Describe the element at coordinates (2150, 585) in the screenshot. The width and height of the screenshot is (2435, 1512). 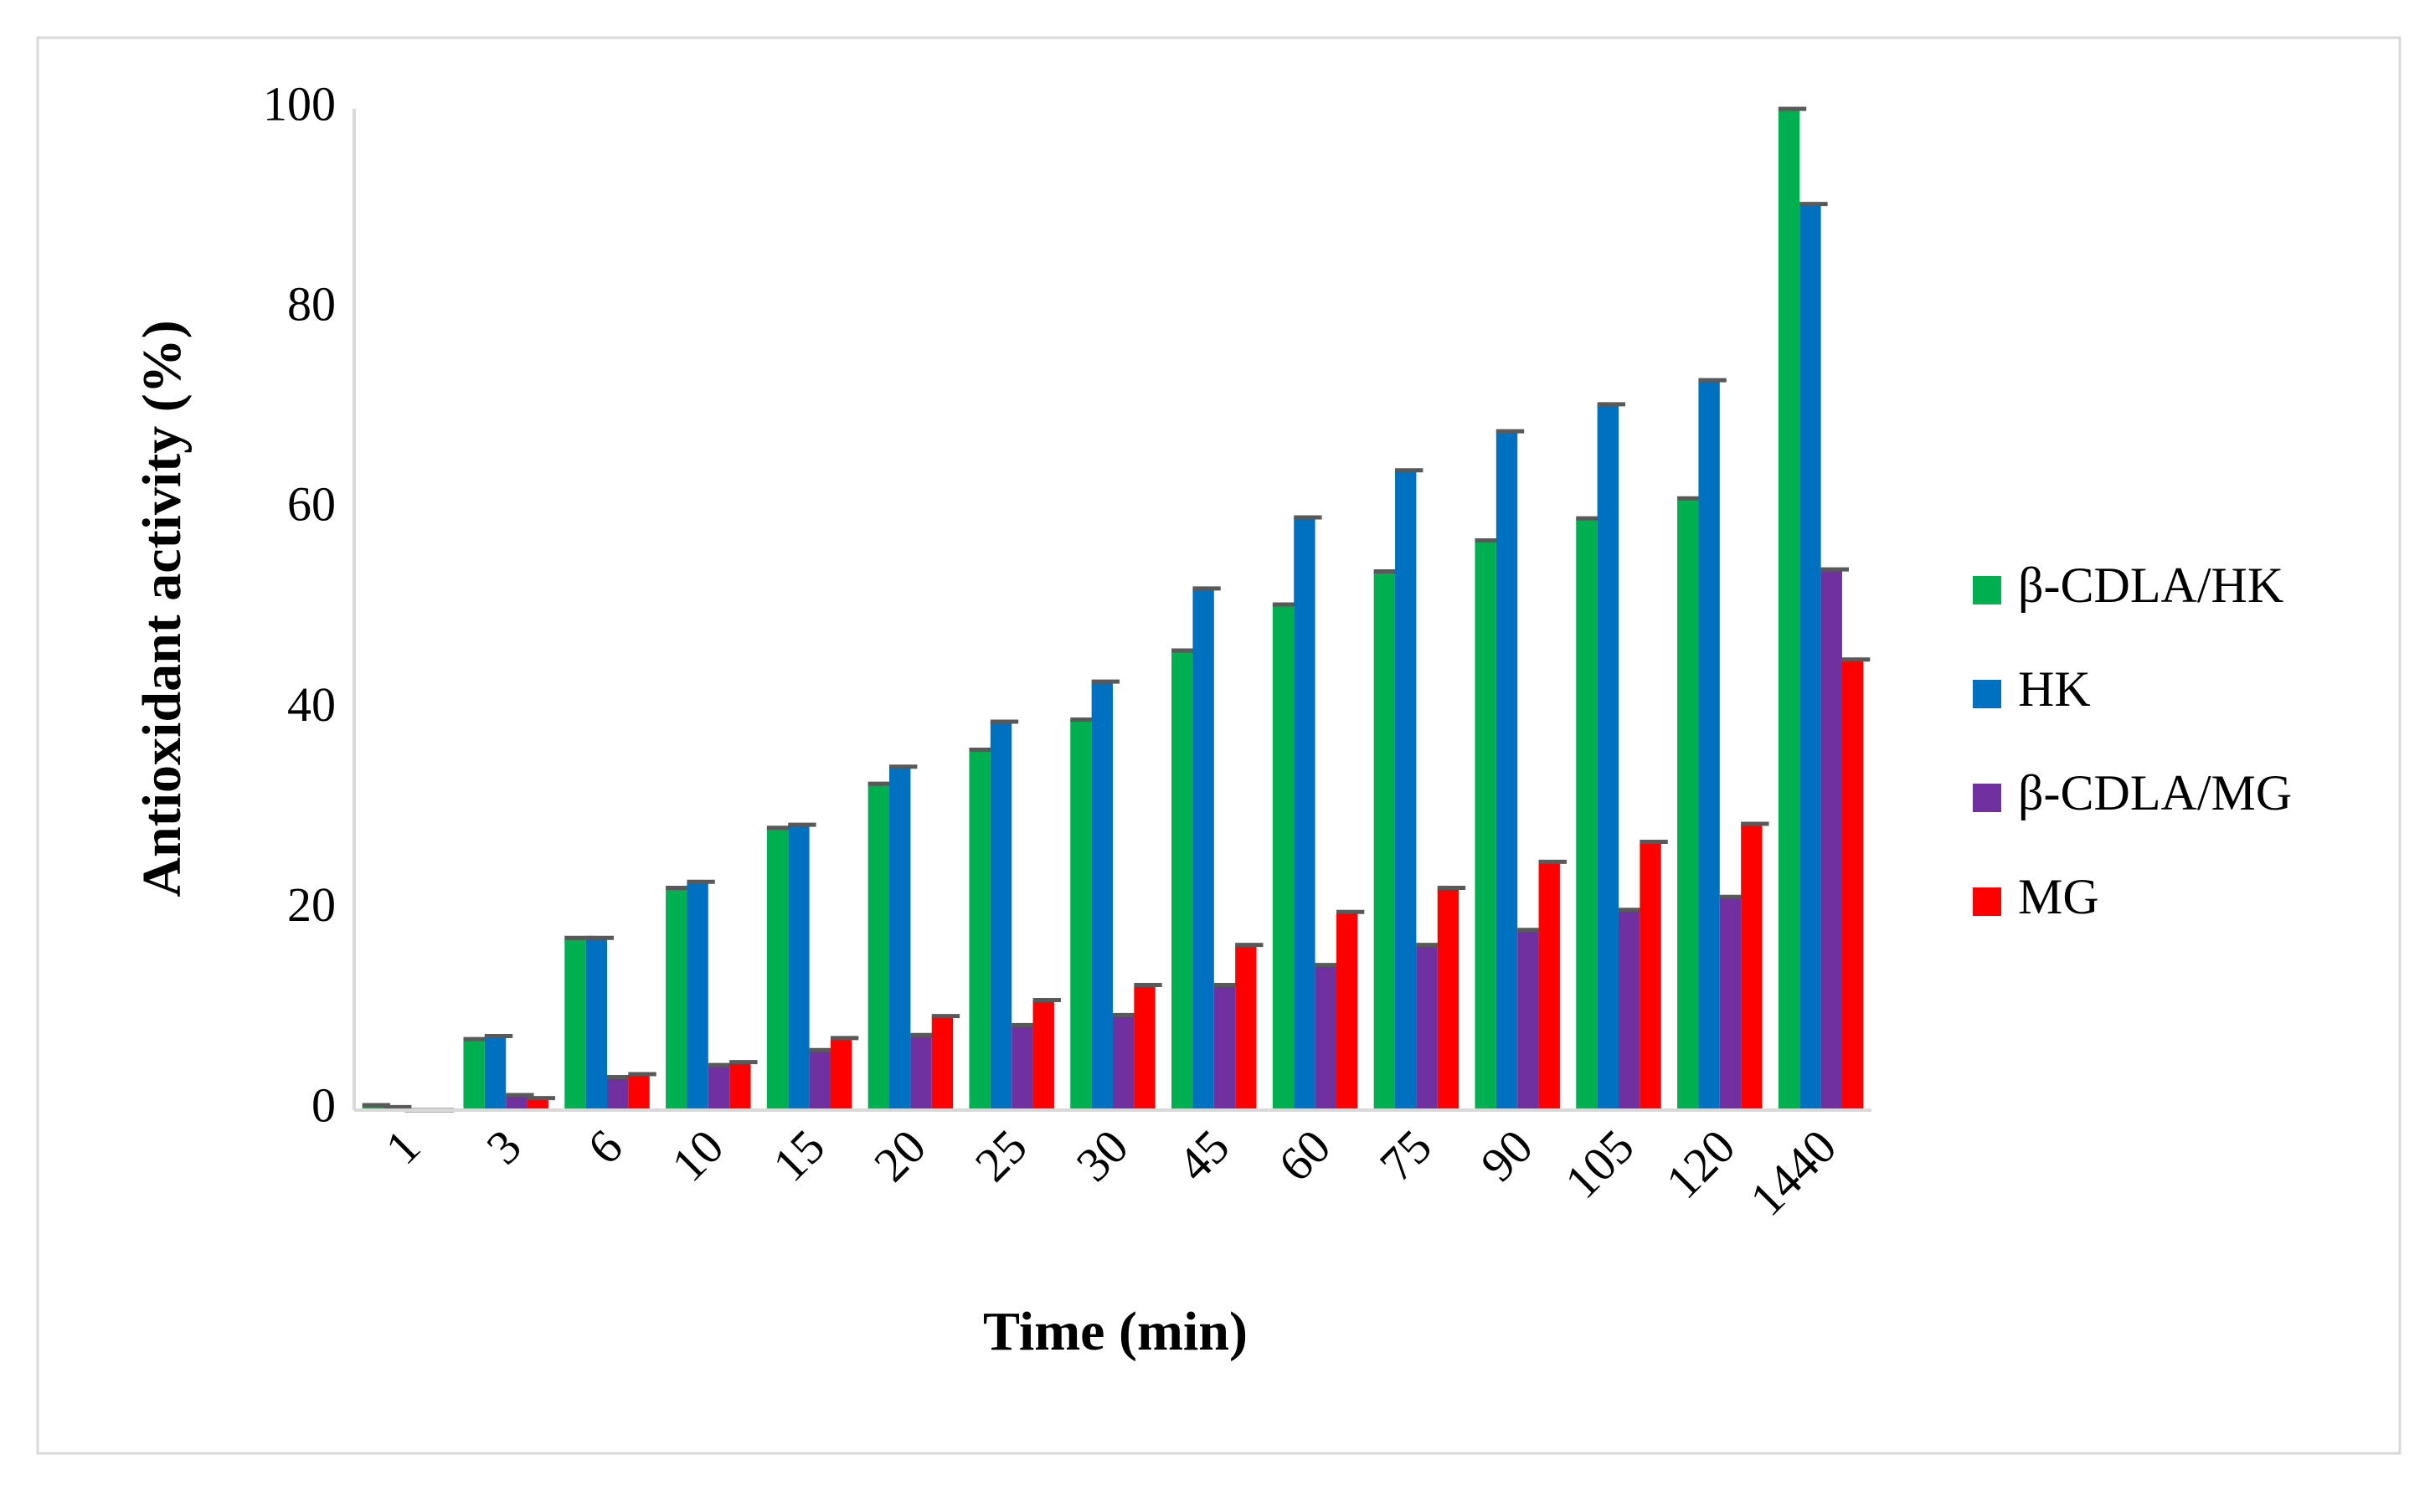
I see `legend-label: β-CDLA/HK` at that location.